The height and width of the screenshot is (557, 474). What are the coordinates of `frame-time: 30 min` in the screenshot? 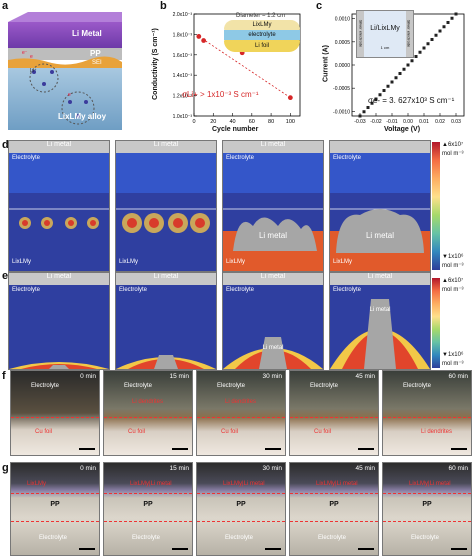 It's located at (272, 468).